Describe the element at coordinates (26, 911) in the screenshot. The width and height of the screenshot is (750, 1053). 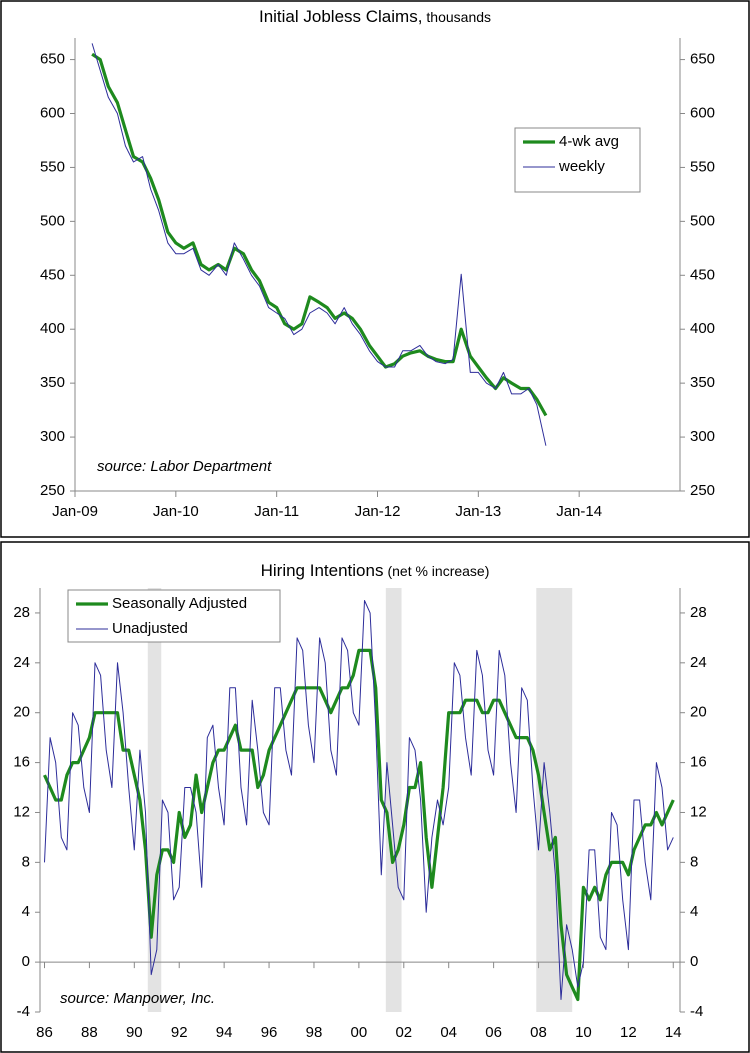
I see `y-tick-label: 4` at that location.